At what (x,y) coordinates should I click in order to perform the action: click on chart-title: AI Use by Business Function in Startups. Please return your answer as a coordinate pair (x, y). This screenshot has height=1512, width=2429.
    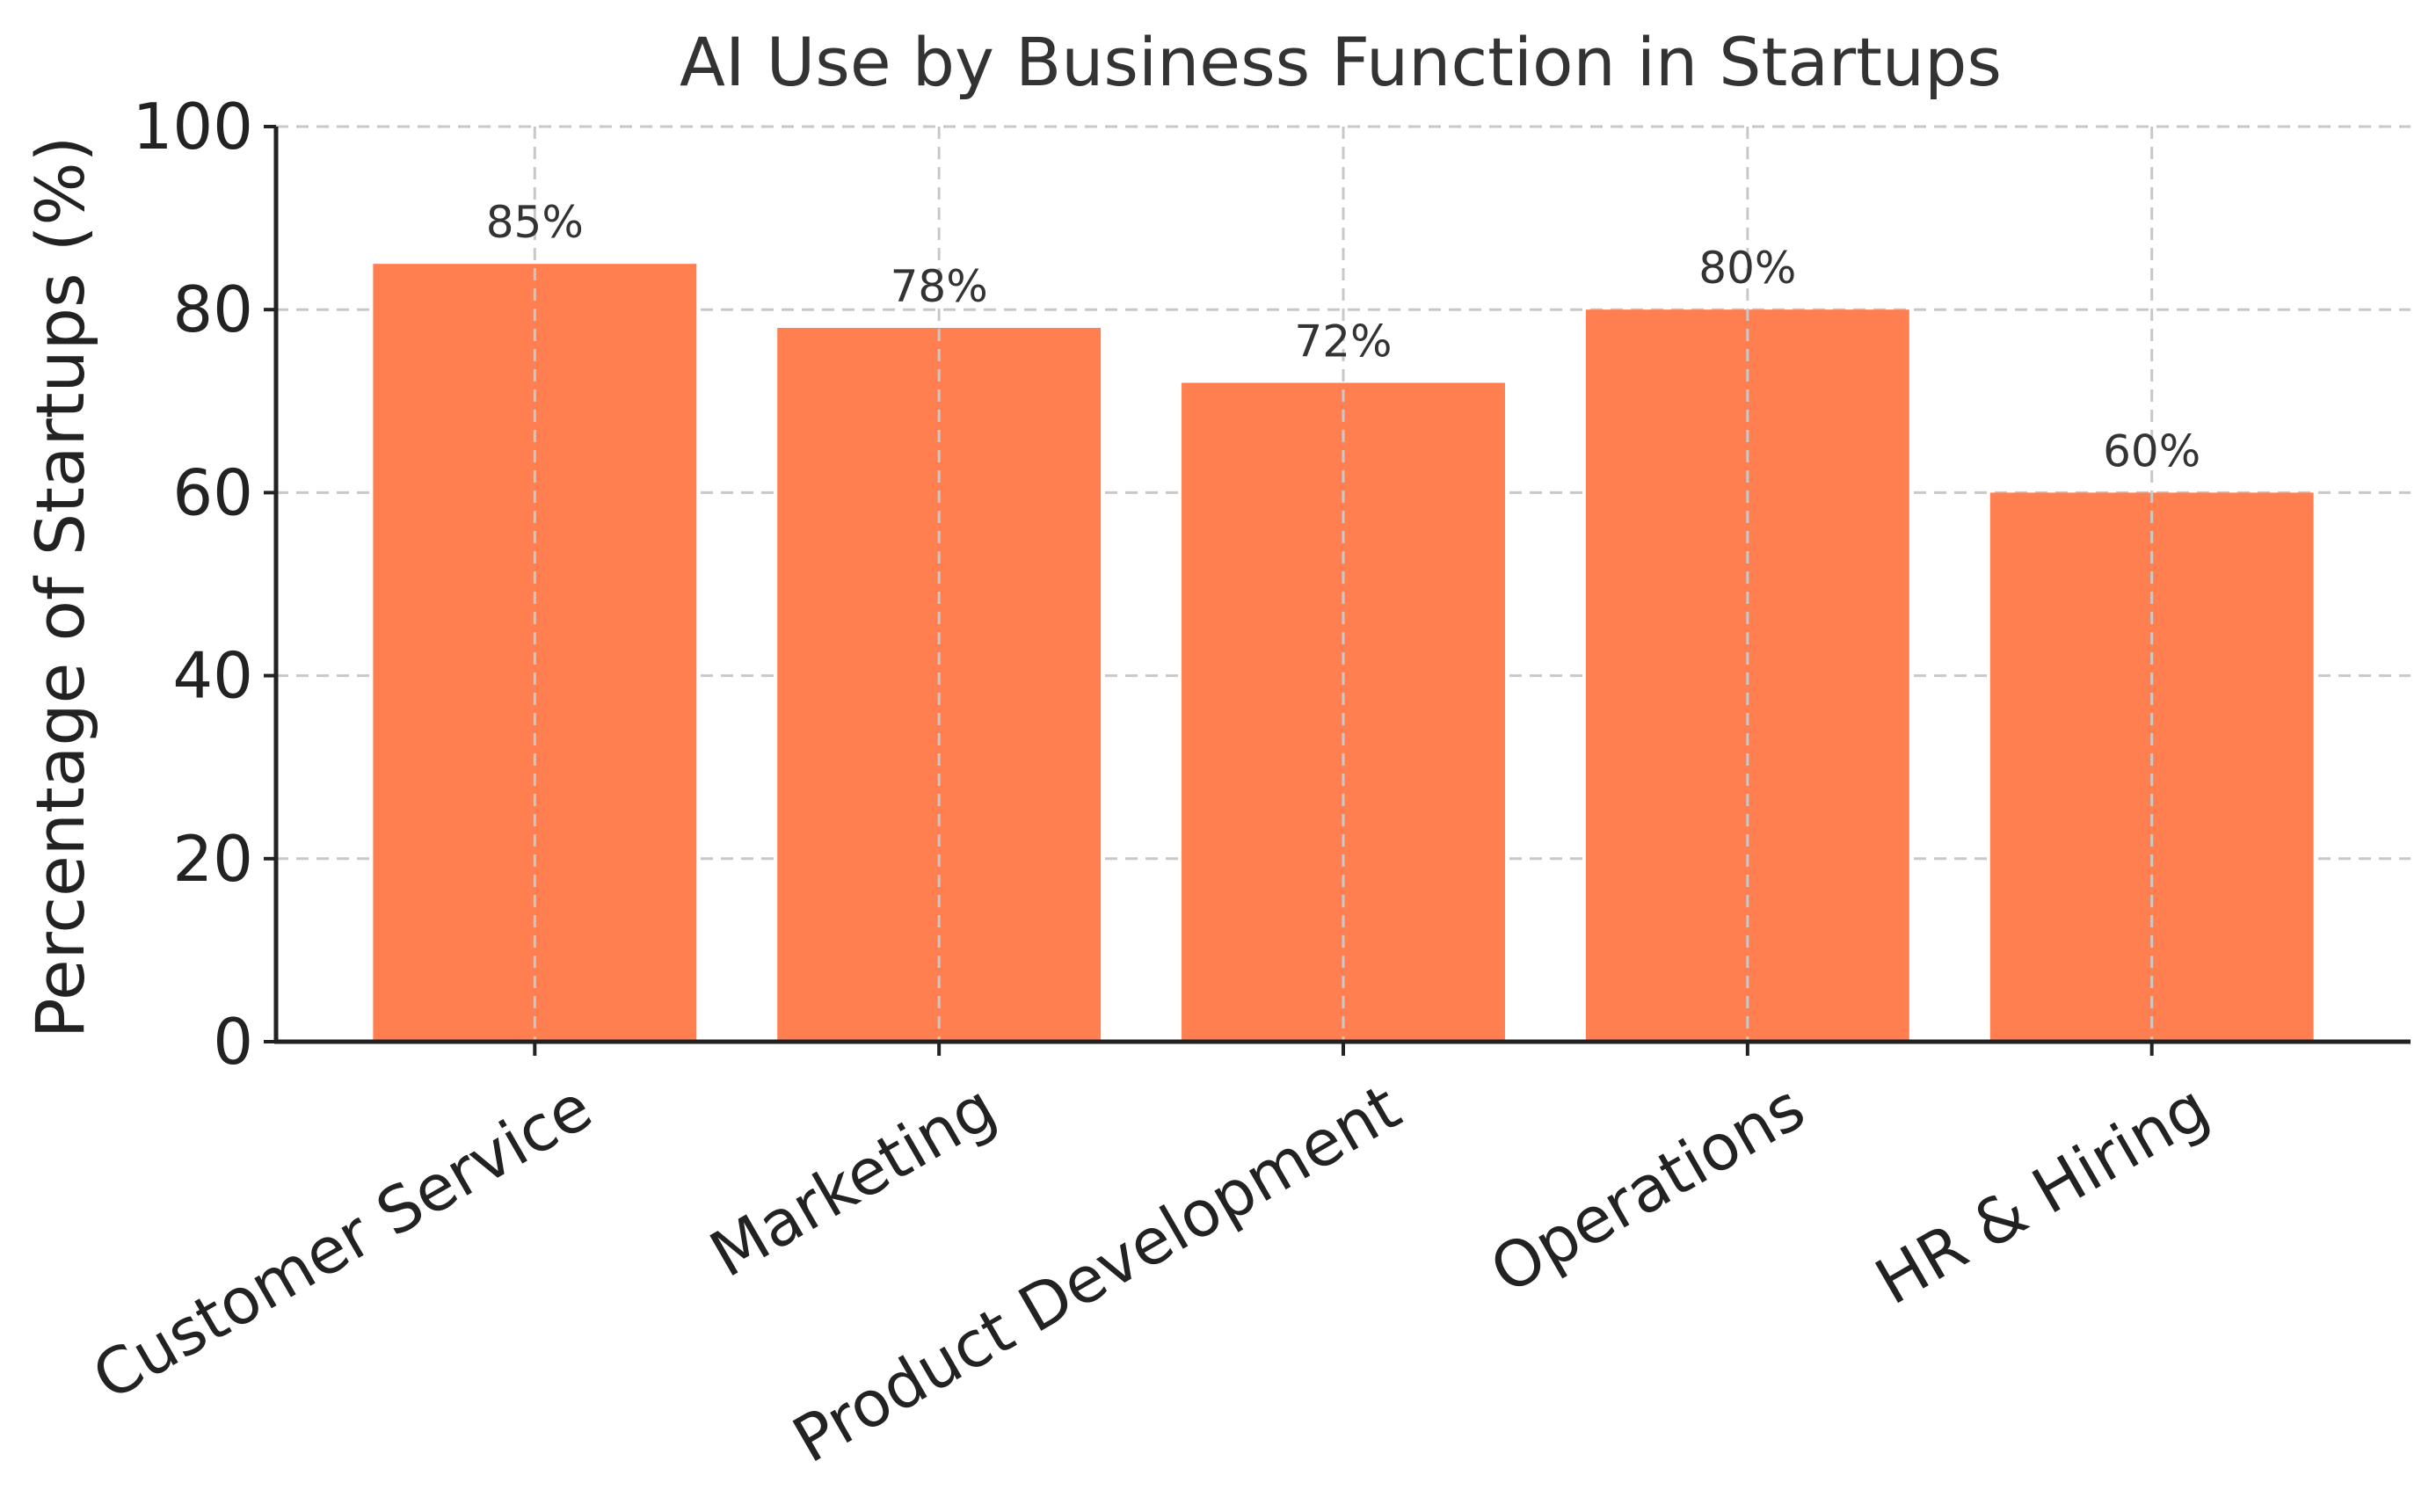
    Looking at the image, I should click on (1341, 62).